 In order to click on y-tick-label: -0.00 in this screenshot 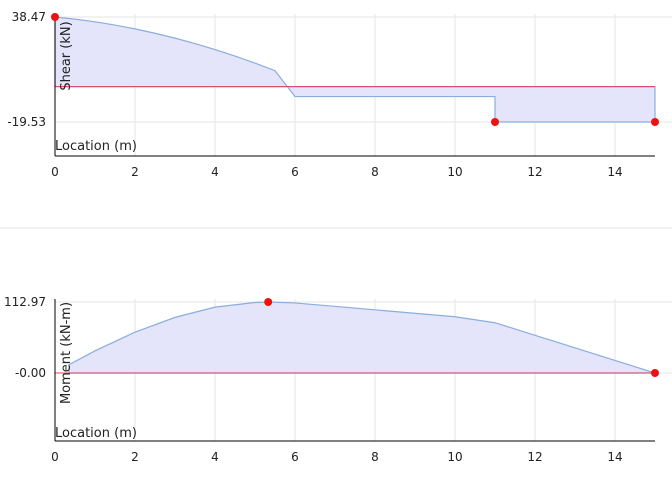, I will do `click(30, 373)`.